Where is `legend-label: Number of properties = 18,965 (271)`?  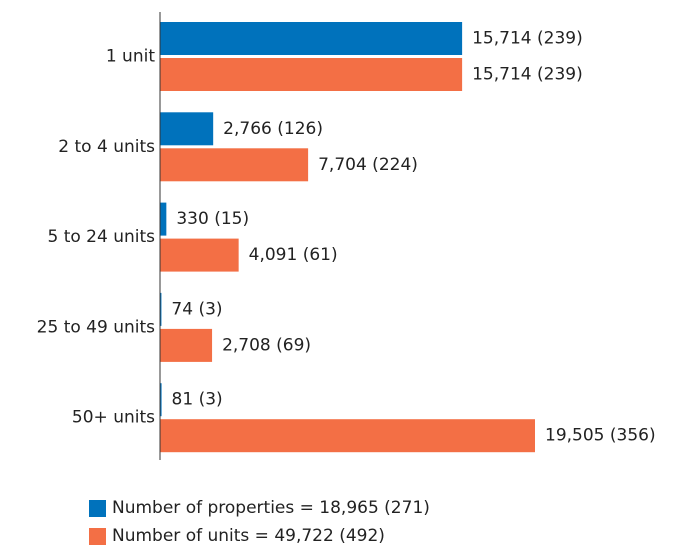
legend-label: Number of properties = 18,965 (271) is located at coordinates (271, 508).